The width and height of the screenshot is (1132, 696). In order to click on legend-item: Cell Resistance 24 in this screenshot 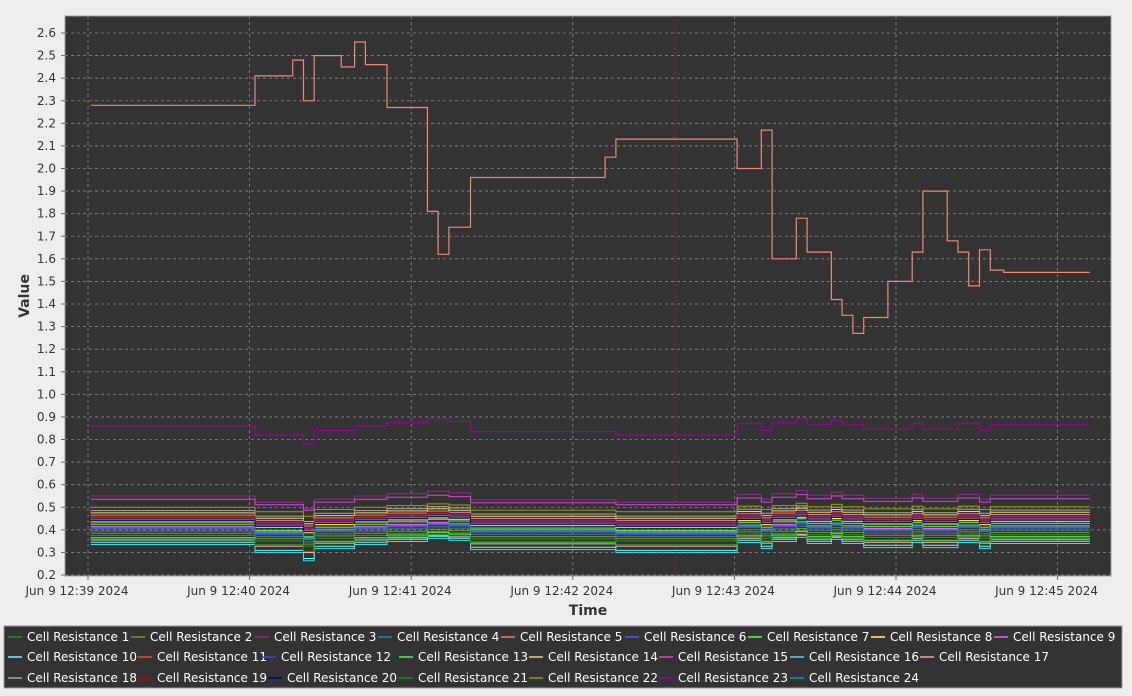, I will do `click(854, 678)`.